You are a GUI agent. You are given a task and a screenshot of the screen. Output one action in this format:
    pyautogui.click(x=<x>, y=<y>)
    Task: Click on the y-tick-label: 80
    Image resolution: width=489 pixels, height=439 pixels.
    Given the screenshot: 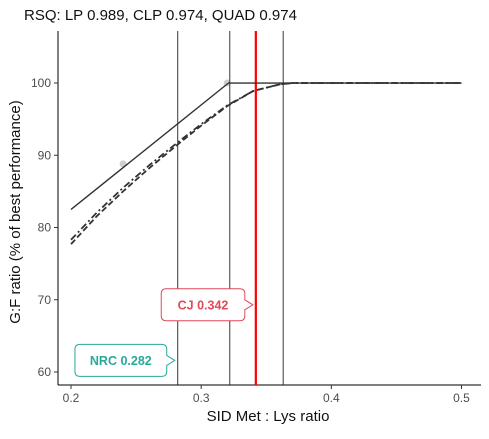 What is the action you would take?
    pyautogui.click(x=45, y=228)
    